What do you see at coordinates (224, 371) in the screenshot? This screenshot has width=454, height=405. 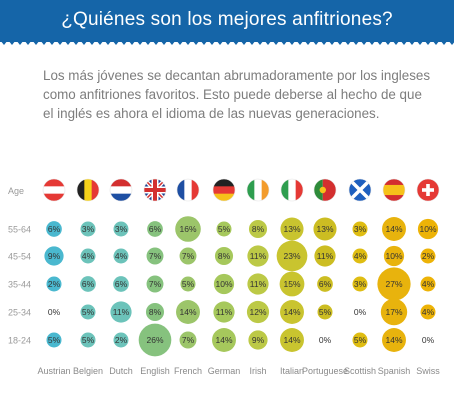 I see `column-label: German` at bounding box center [224, 371].